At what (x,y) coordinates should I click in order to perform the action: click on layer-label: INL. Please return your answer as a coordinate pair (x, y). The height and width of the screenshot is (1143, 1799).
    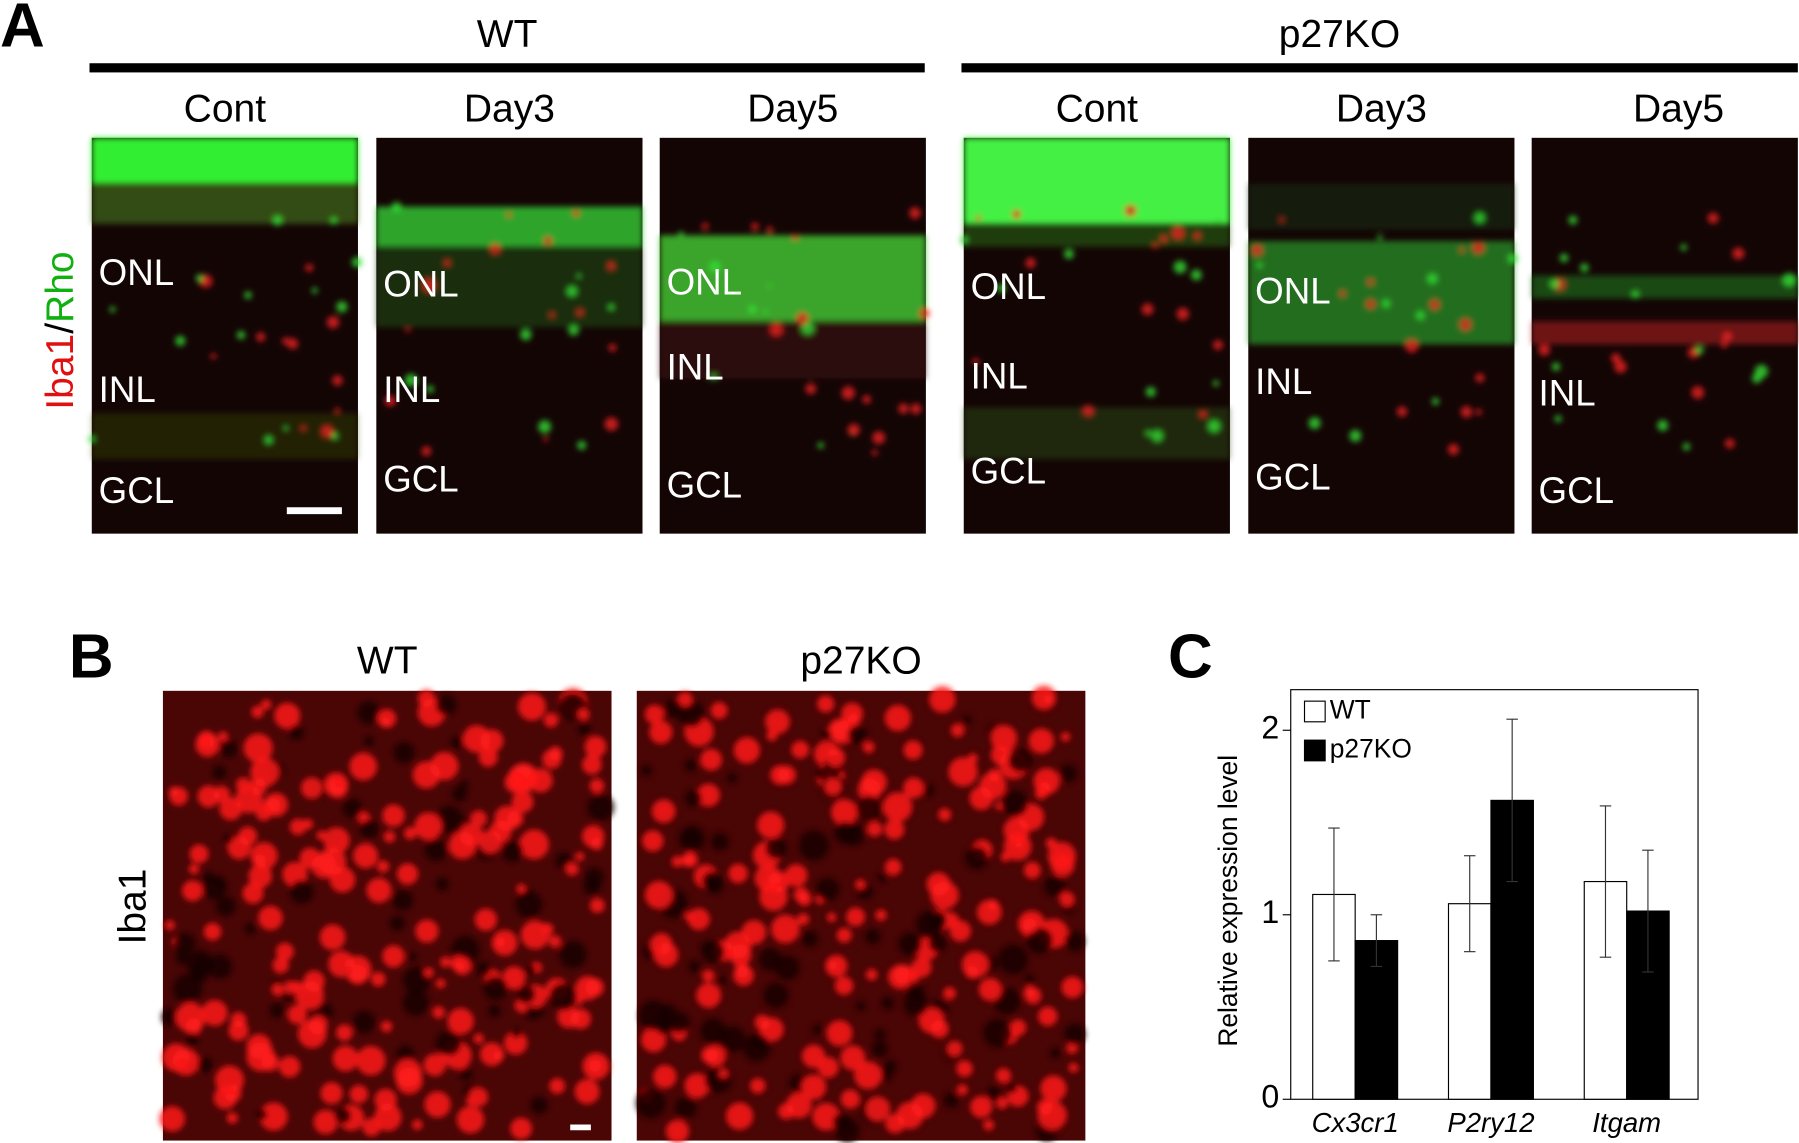
    Looking at the image, I should click on (1567, 393).